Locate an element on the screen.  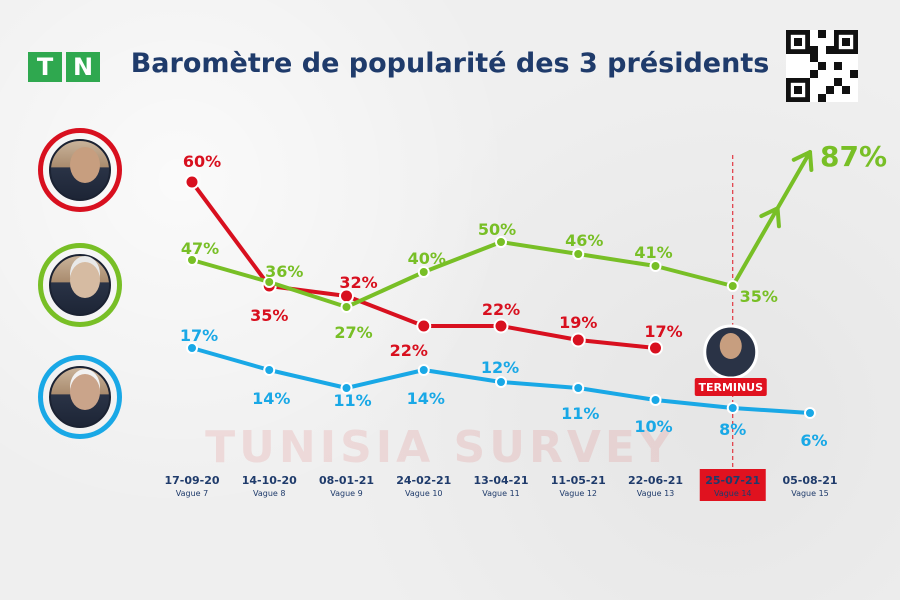
series-0-label-1: 35% is located at coordinates (269, 315).